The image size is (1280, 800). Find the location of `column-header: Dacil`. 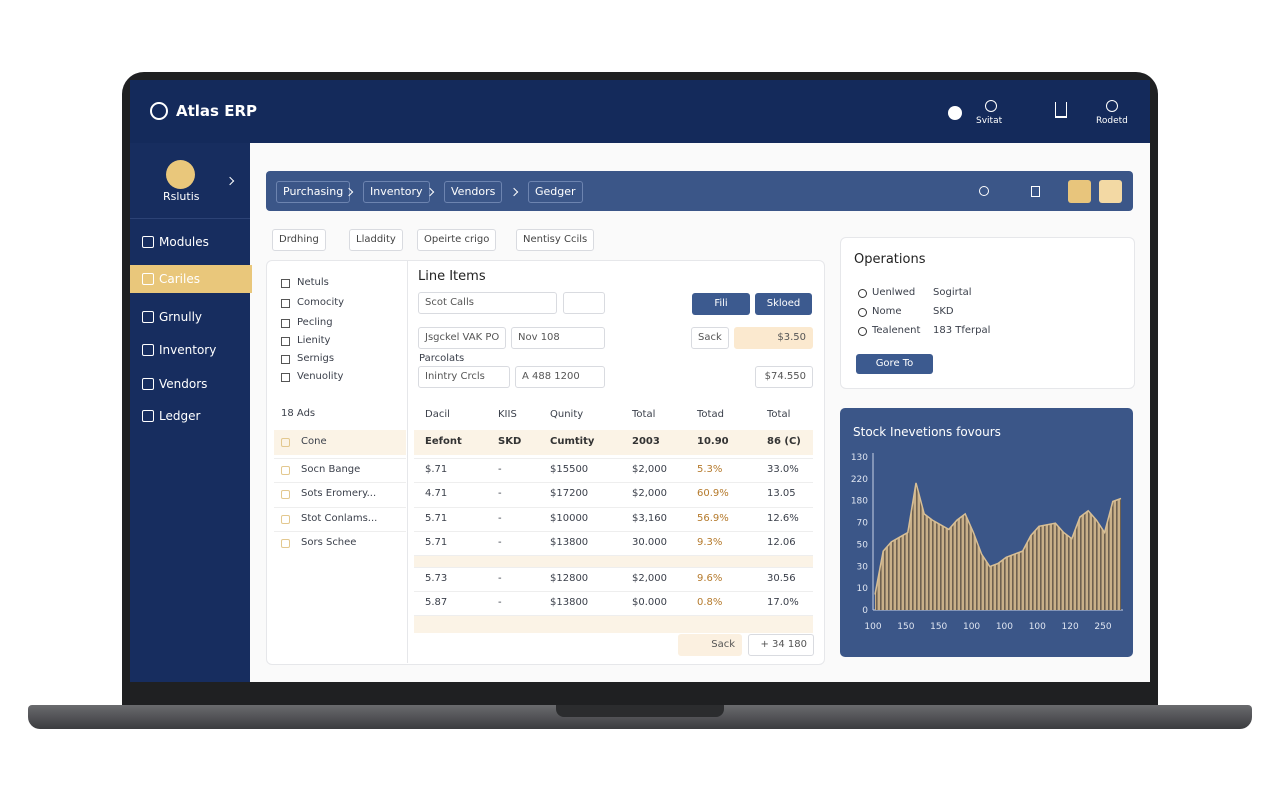

column-header: Dacil is located at coordinates (437, 414).